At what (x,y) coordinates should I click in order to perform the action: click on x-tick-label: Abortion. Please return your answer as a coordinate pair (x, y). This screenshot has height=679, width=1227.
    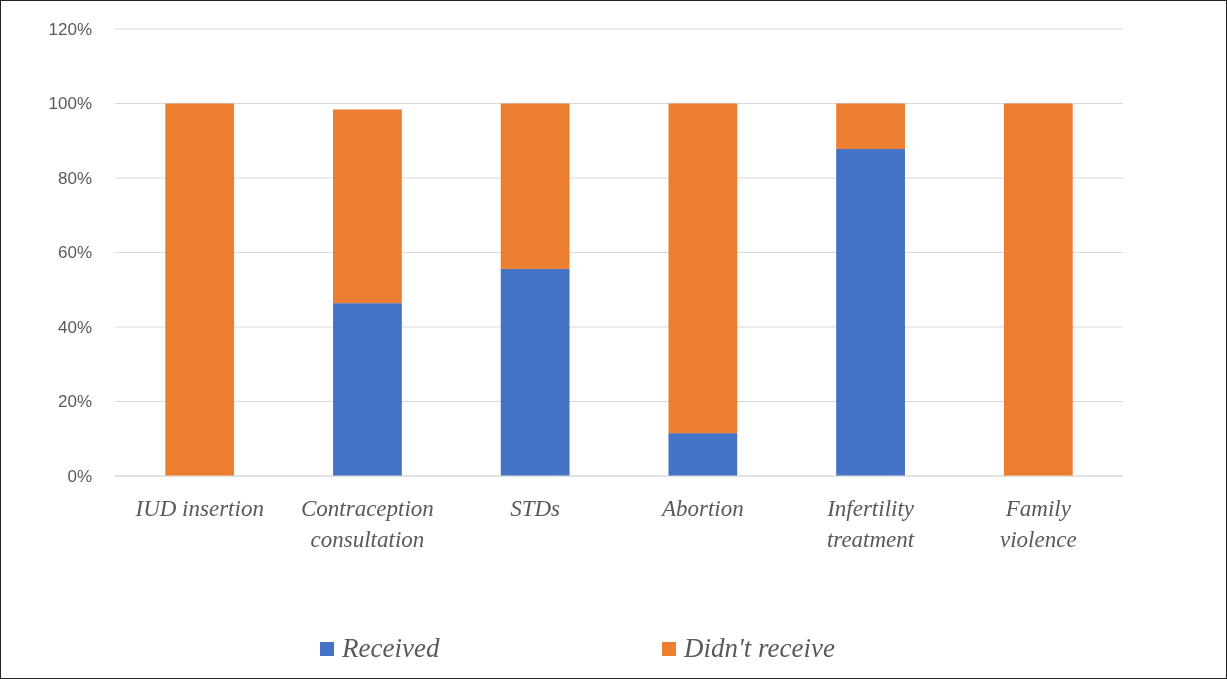
    Looking at the image, I should click on (701, 508).